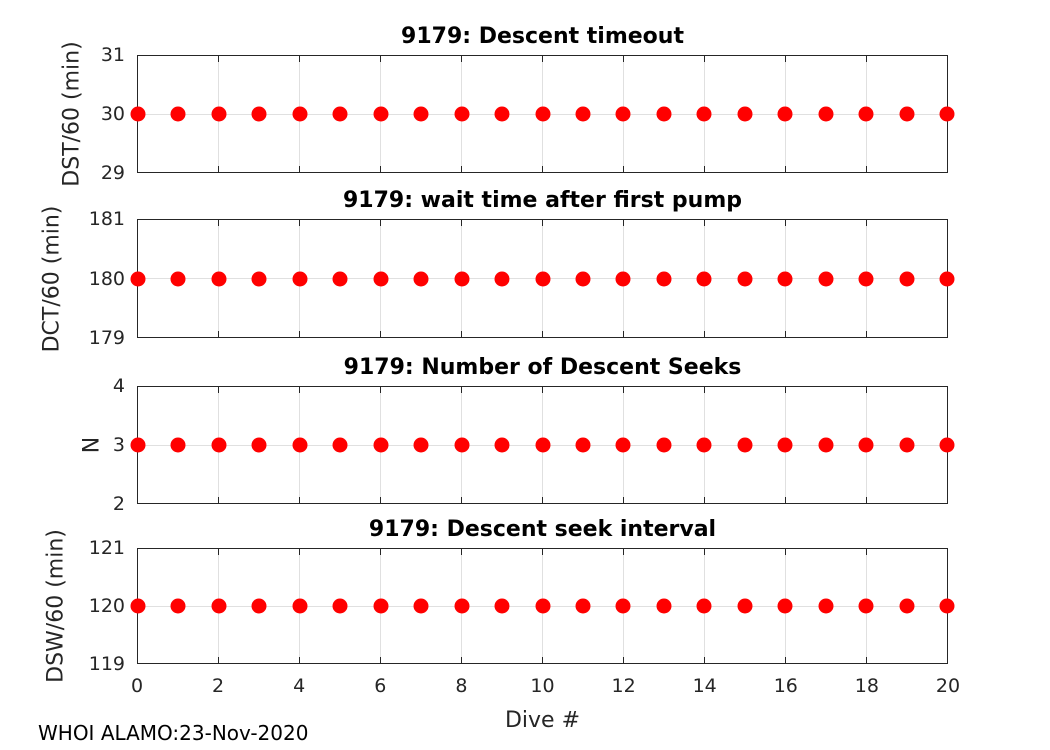 Image resolution: width=1050 pixels, height=750 pixels. What do you see at coordinates (948, 686) in the screenshot?
I see `x-tick-label: 20` at bounding box center [948, 686].